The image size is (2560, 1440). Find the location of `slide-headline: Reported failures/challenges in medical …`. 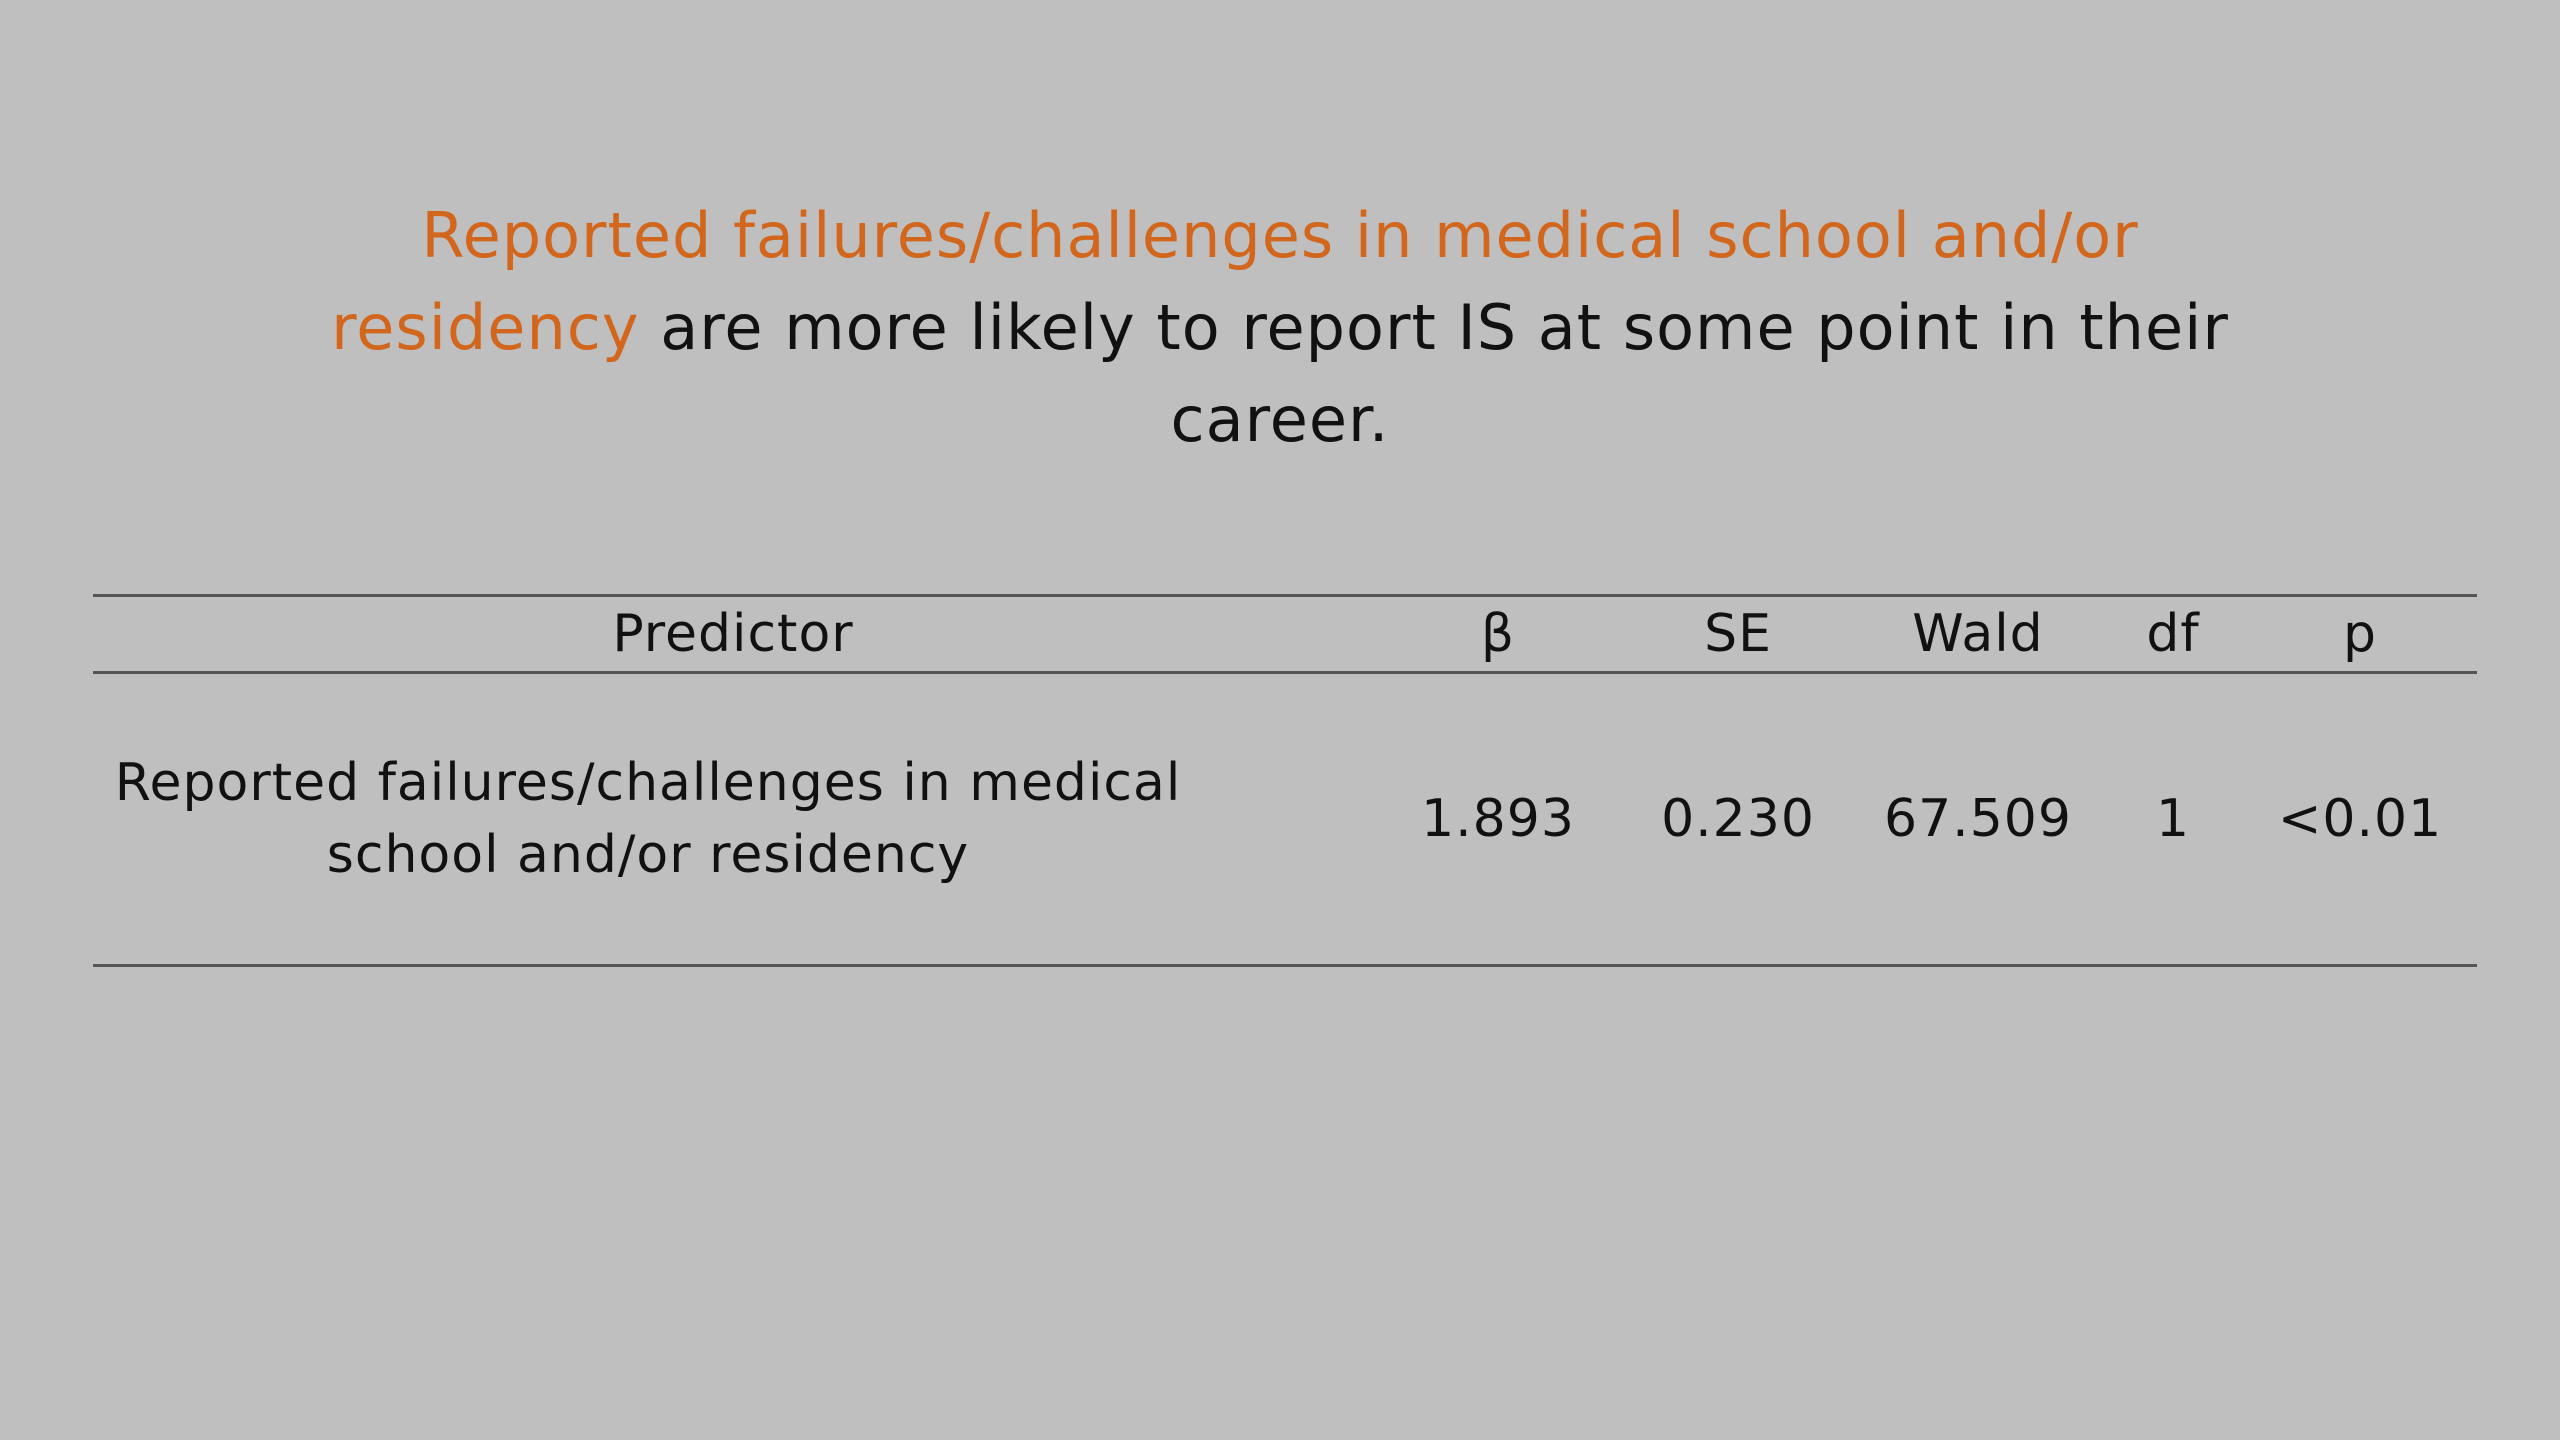

slide-headline: Reported failures/challenges in medical … is located at coordinates (1280, 328).